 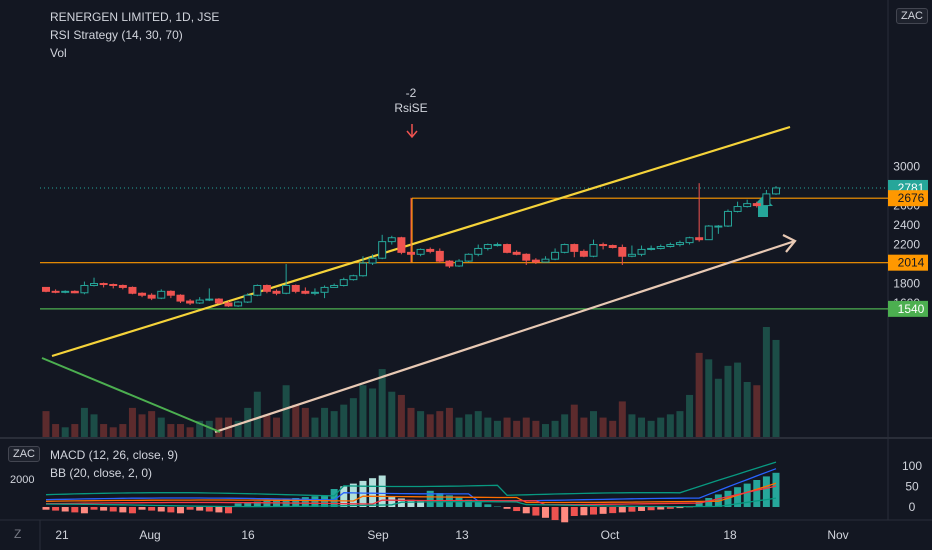 What do you see at coordinates (22, 480) in the screenshot?
I see `lower-left-value: 2000` at bounding box center [22, 480].